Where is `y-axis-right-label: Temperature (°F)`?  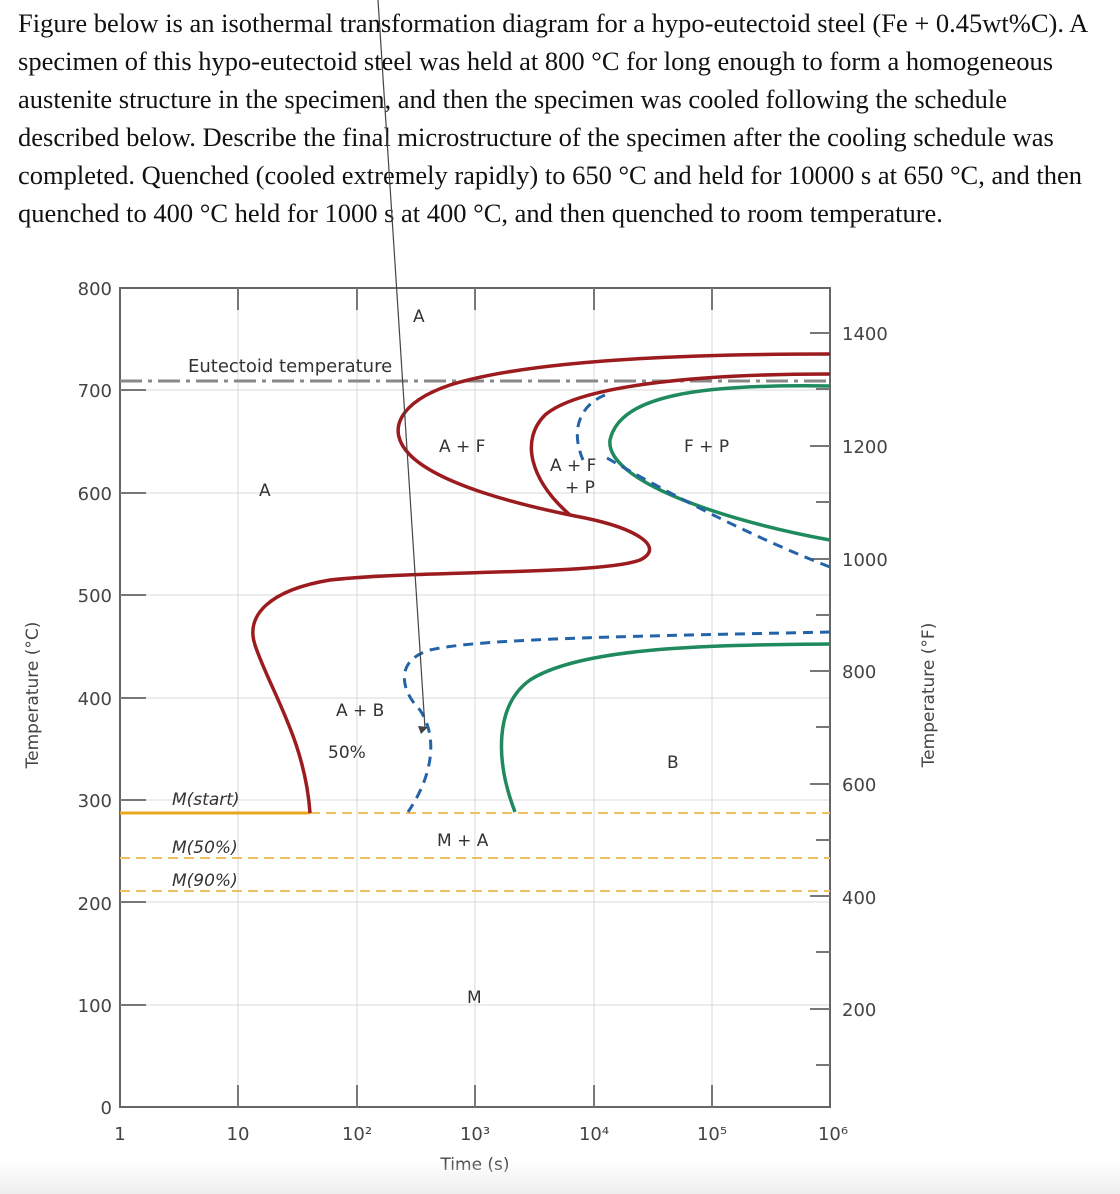
y-axis-right-label: Temperature (°F) is located at coordinates (929, 696).